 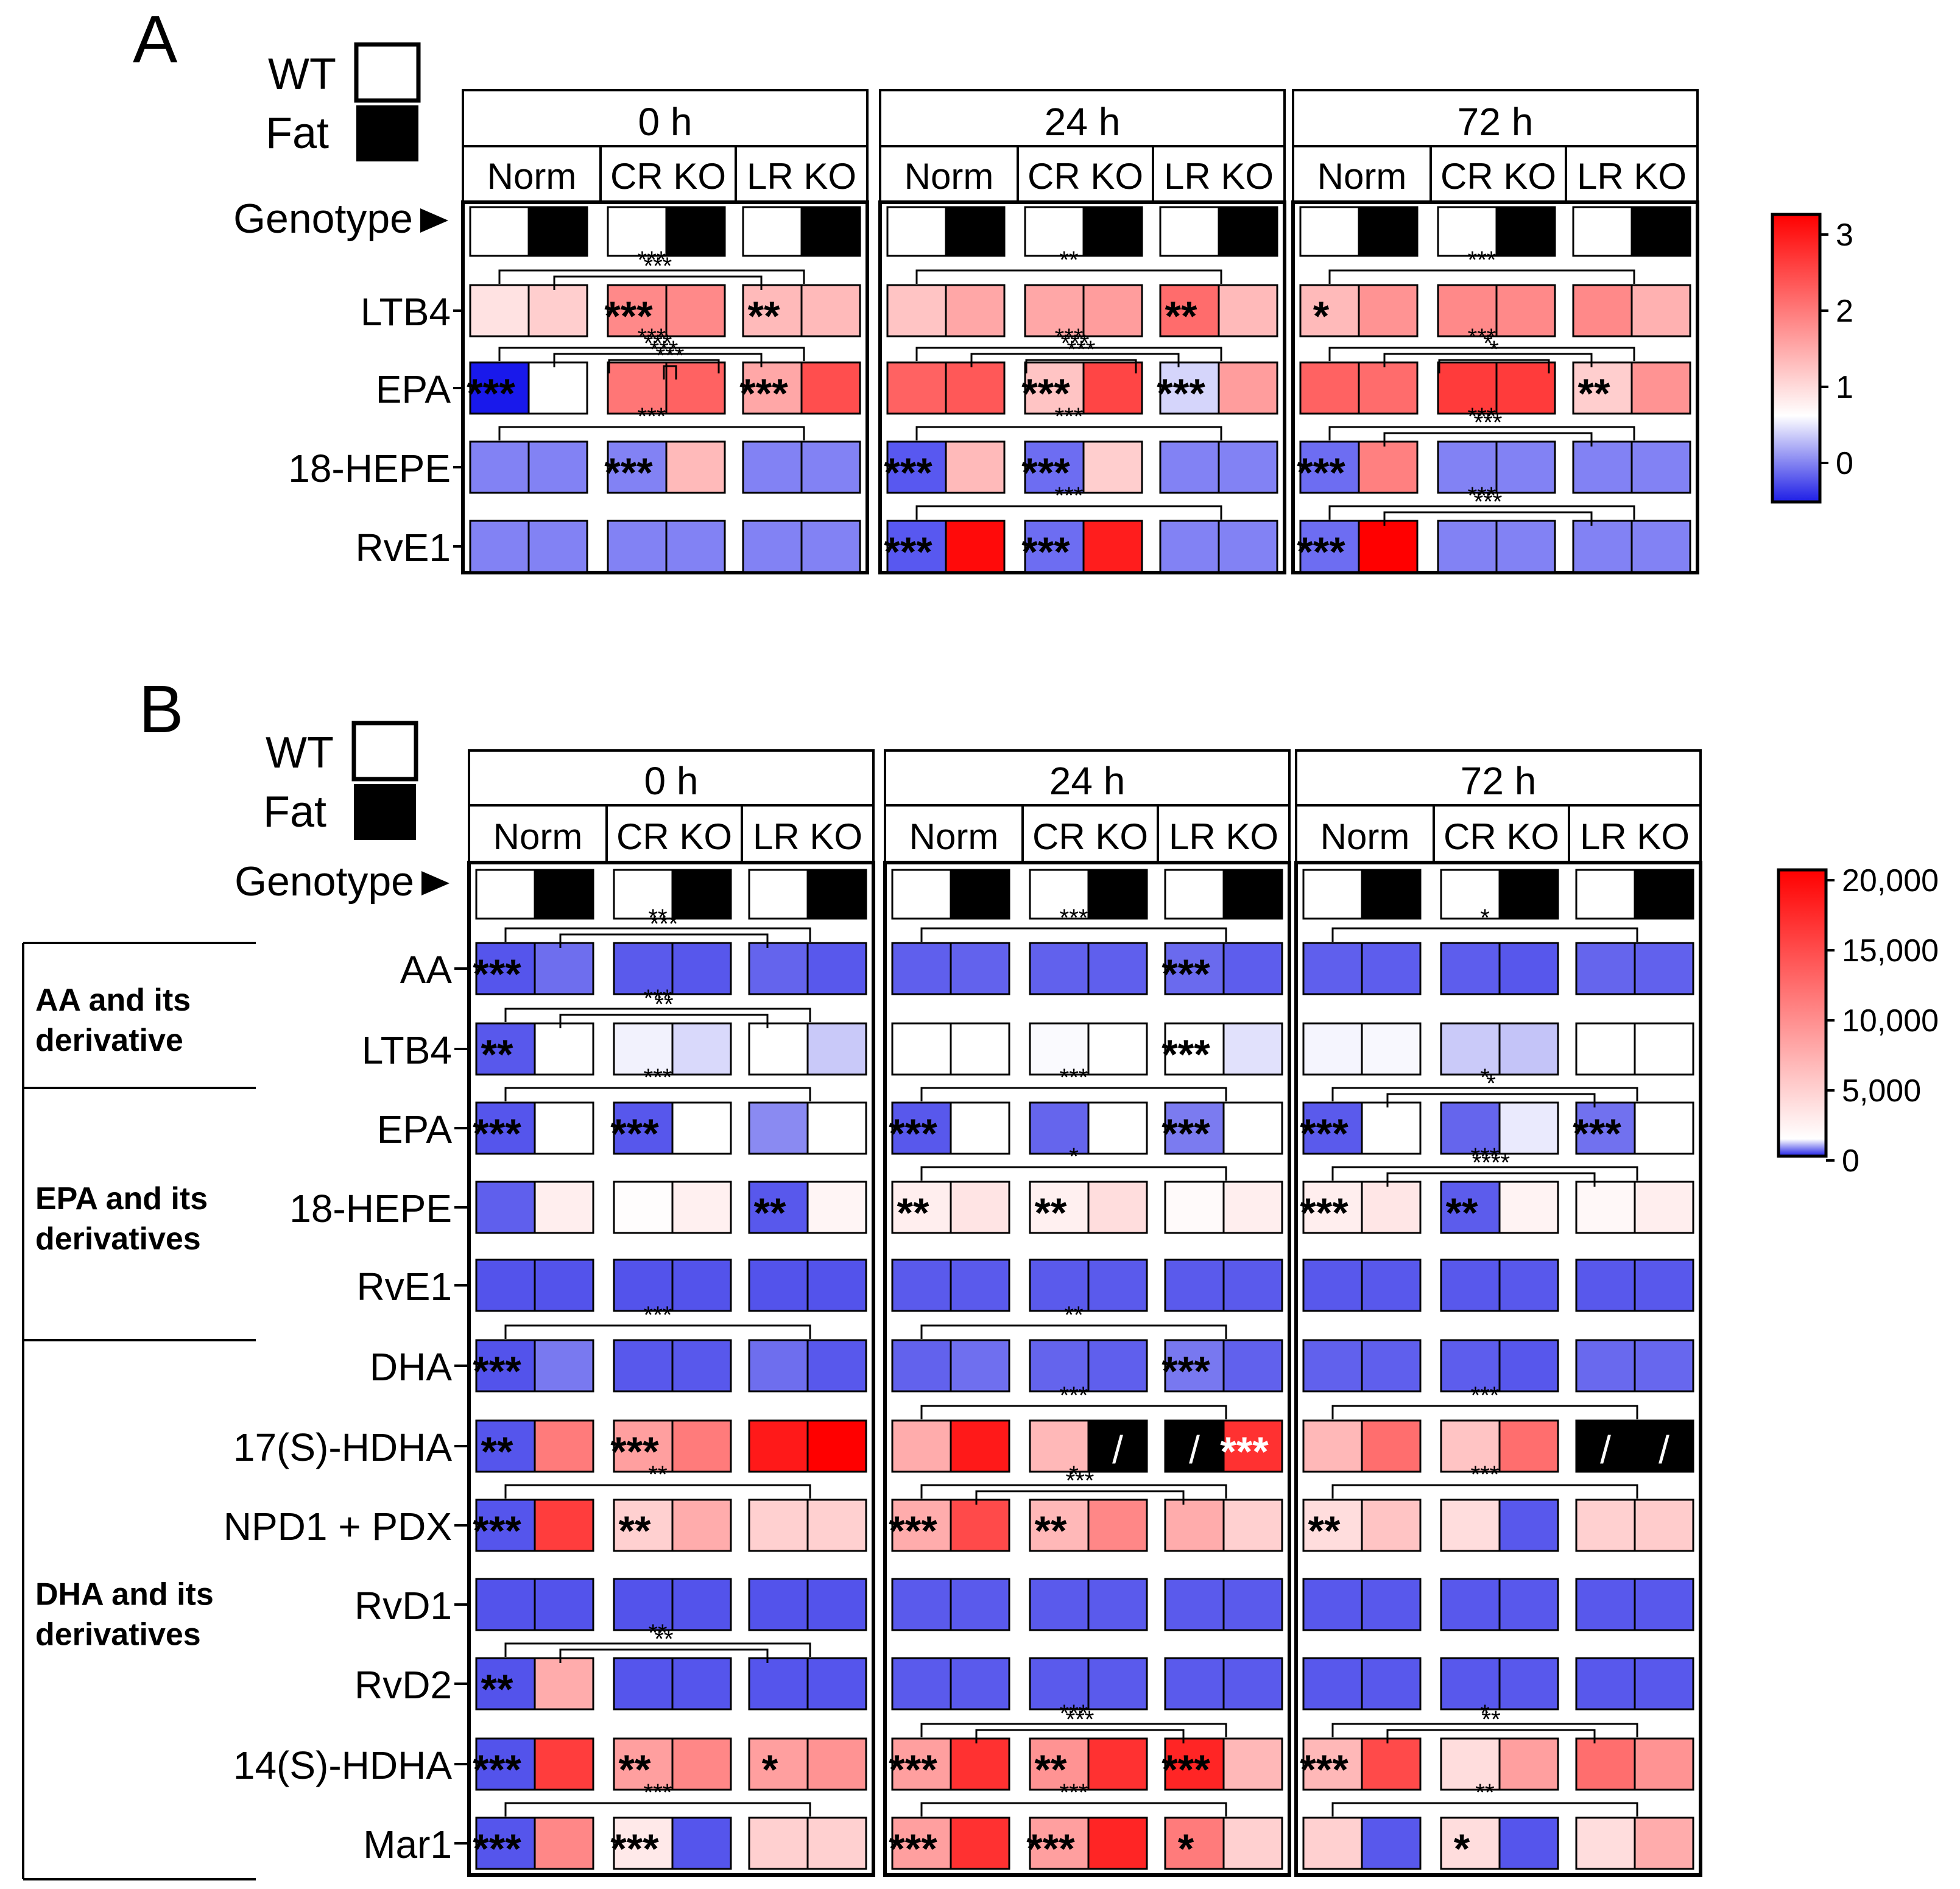 What do you see at coordinates (385, 812) in the screenshot?
I see `legend-fat-swatch` at bounding box center [385, 812].